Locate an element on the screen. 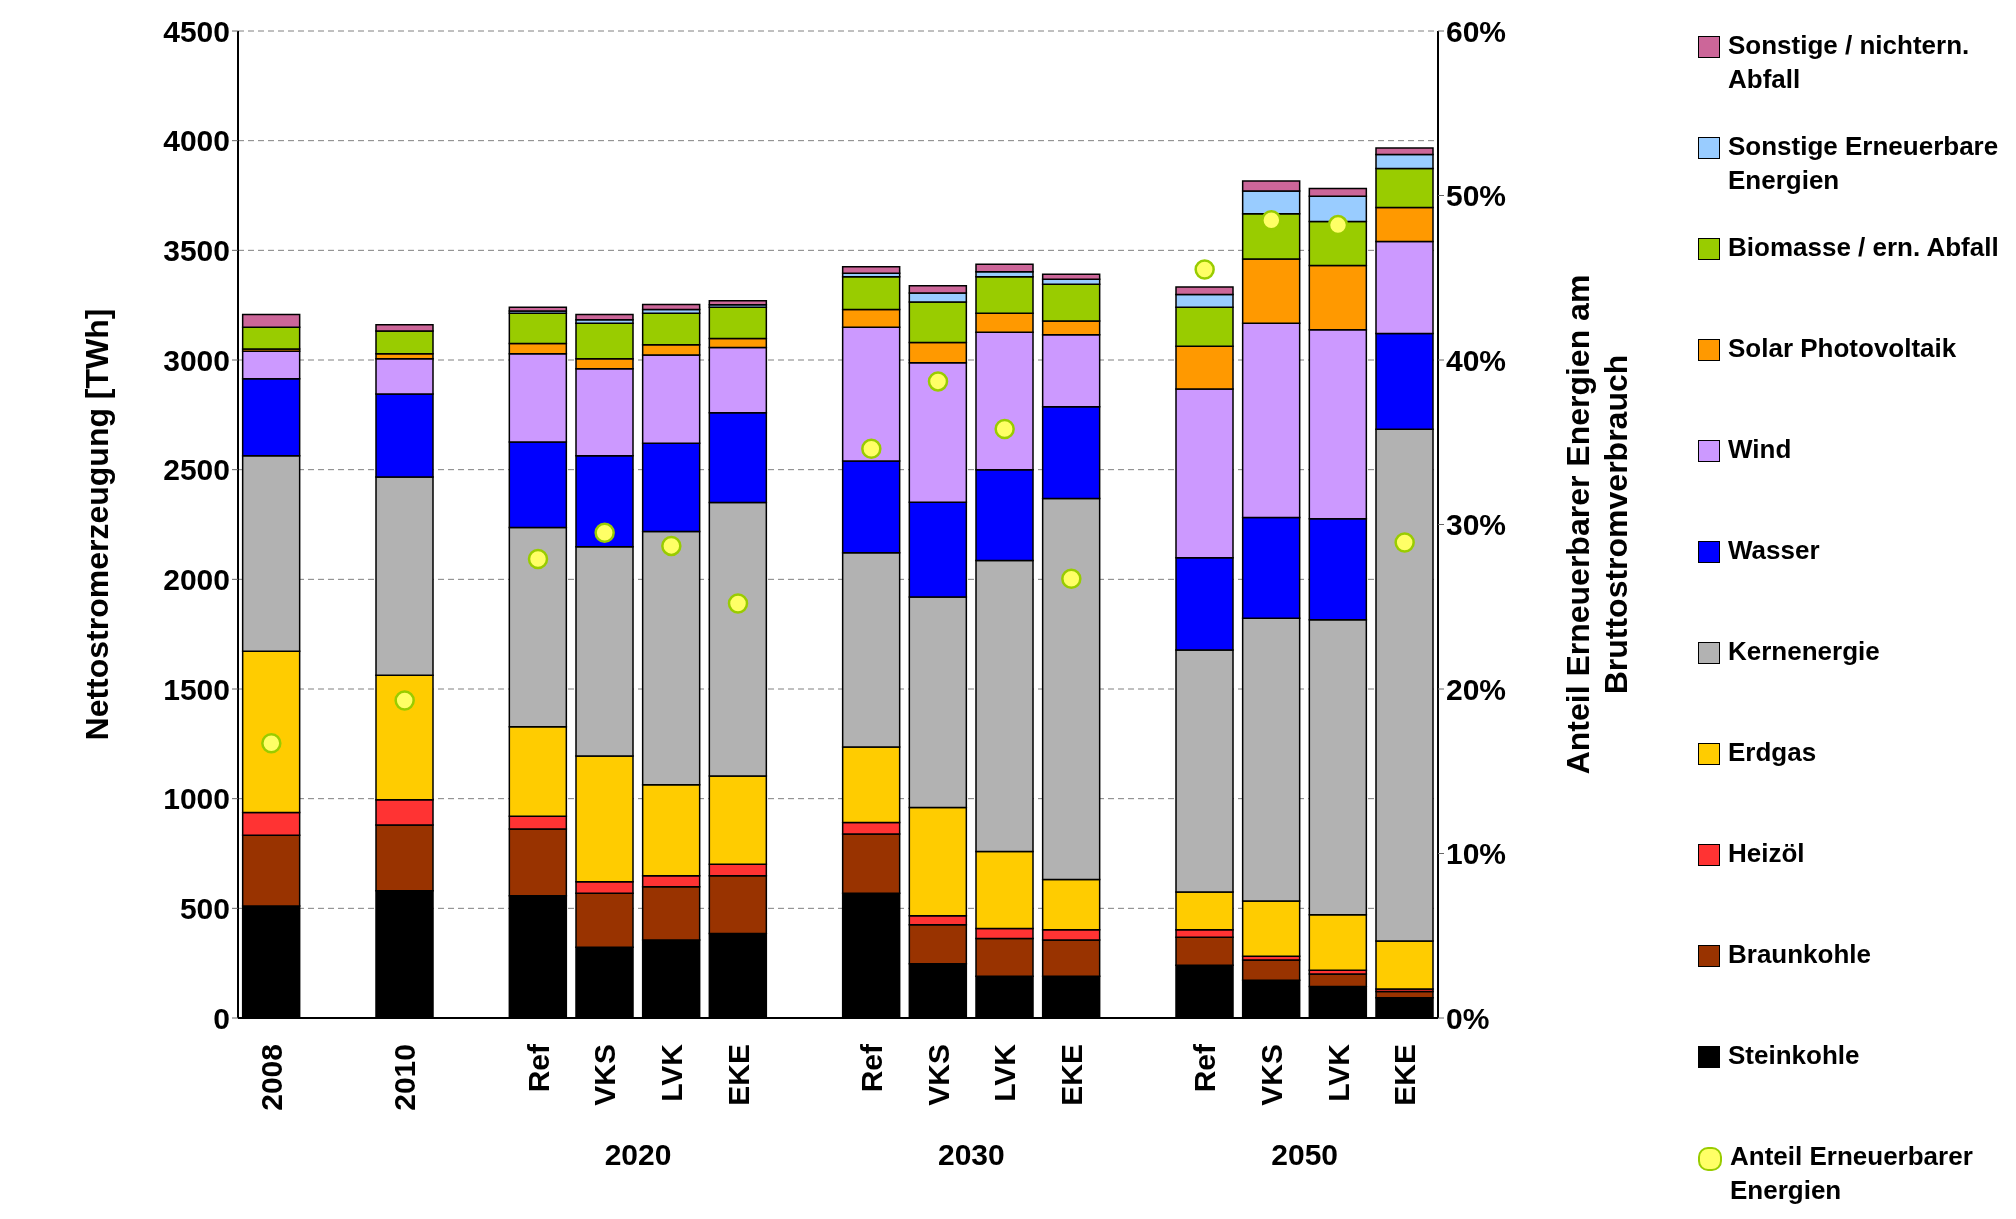 The image size is (2016, 1219). legend-label: Sonstige Erneuerbare Energien is located at coordinates (1864, 163).